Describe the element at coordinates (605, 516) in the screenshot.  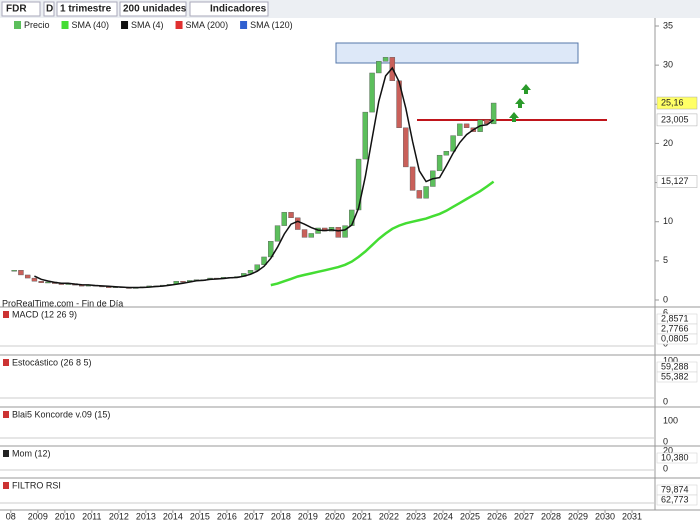
I see `x-tick-label: 2030` at that location.